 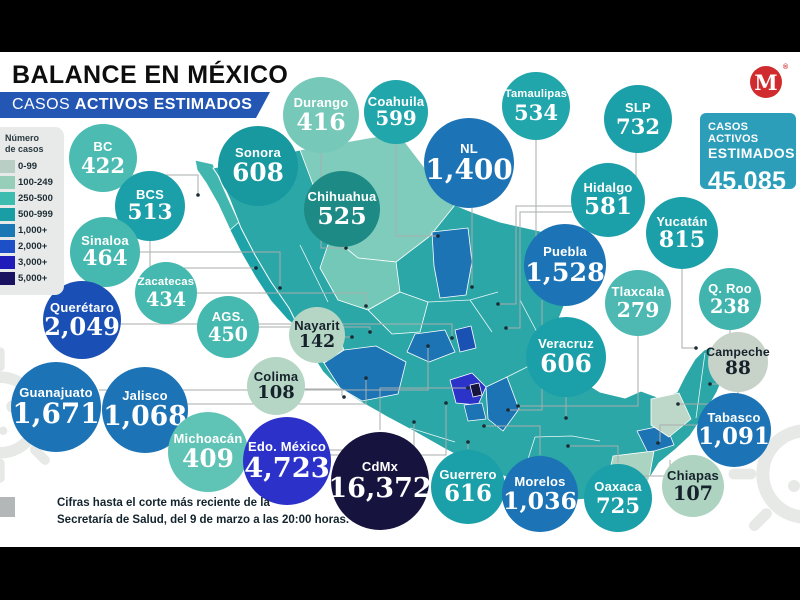 What do you see at coordinates (618, 487) in the screenshot?
I see `state-label: Oaxaca` at bounding box center [618, 487].